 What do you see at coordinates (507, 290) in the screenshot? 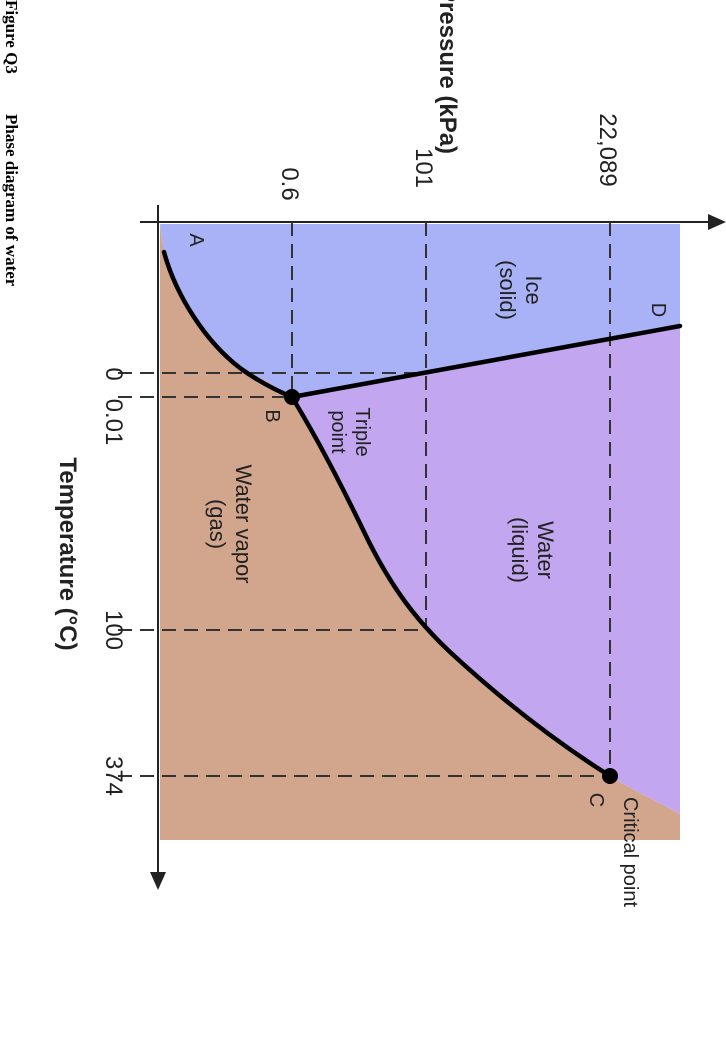
I see `ice-label-sub: (solid)` at bounding box center [507, 290].